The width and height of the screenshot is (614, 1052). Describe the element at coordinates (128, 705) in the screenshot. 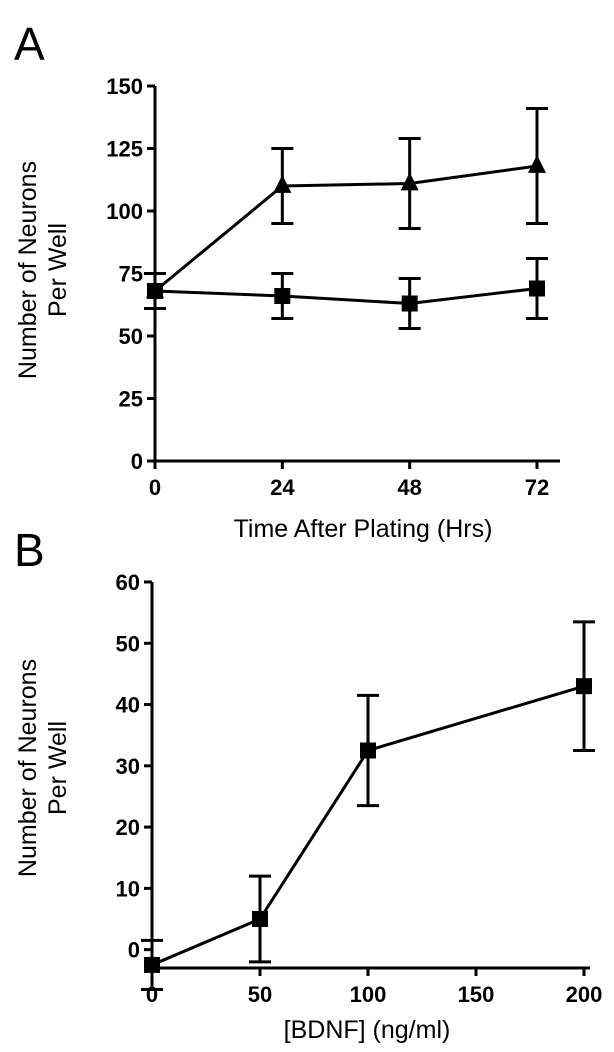

I see `b-y-tick-label: 40` at that location.